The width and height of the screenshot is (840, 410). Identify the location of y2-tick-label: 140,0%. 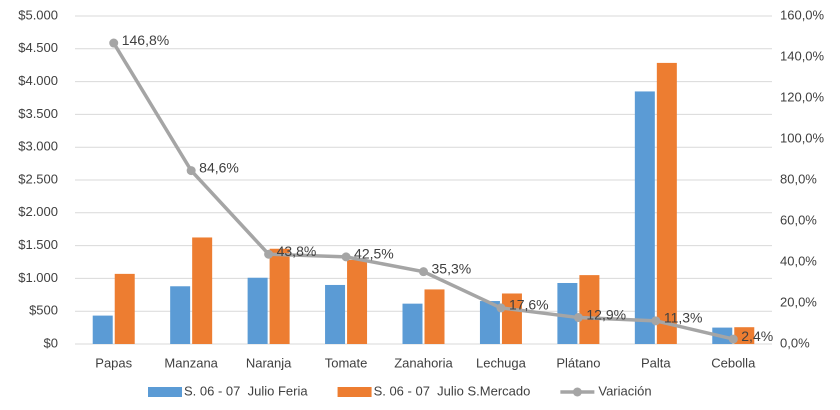
(802, 55).